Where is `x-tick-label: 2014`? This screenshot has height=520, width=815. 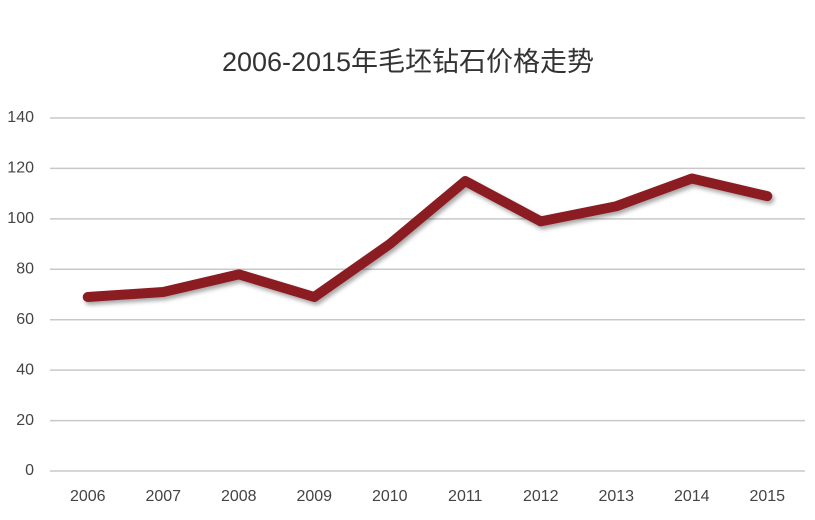 x-tick-label: 2014 is located at coordinates (692, 496).